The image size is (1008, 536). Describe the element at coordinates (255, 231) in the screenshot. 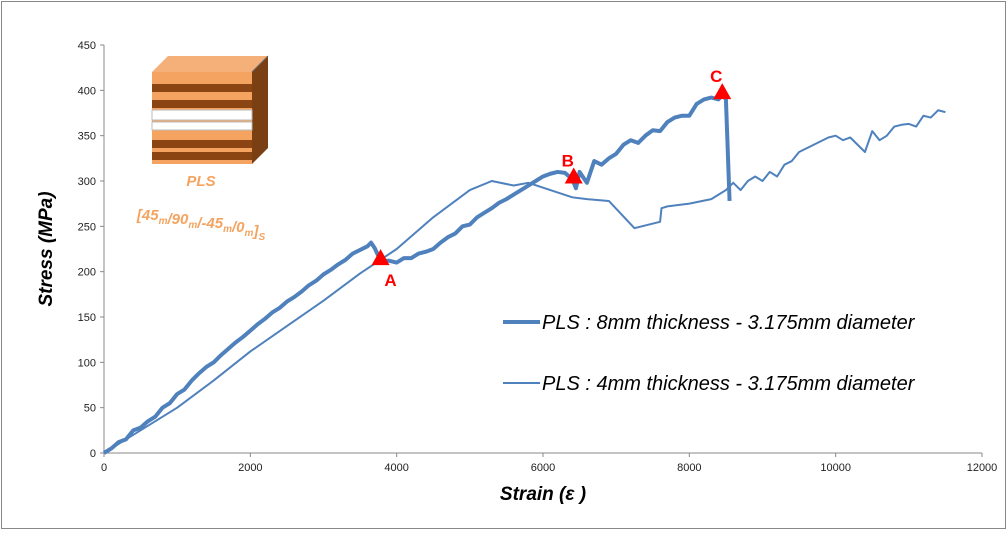

I see `layup-part: ]` at that location.